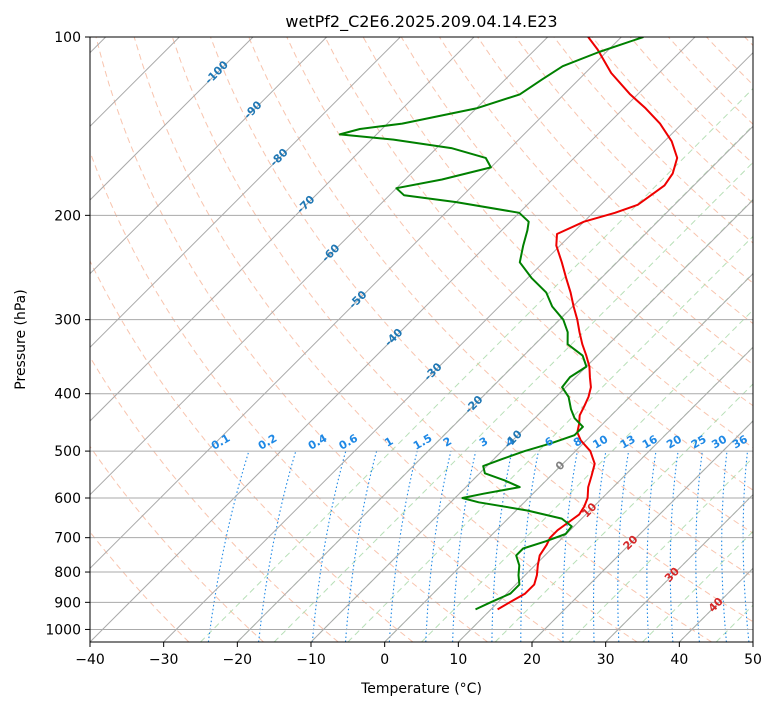 The height and width of the screenshot is (708, 775). What do you see at coordinates (318, 441) in the screenshot?
I see `mixing-ratio-label: 0.4` at bounding box center [318, 441].